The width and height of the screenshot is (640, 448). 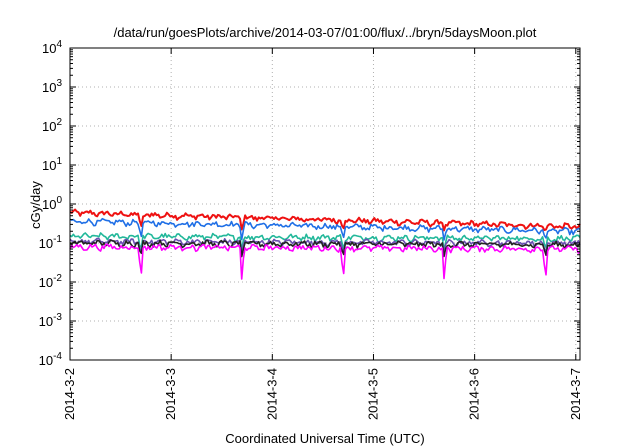 What do you see at coordinates (324, 438) in the screenshot?
I see `x-axis-label: Coordinated Universal Time (UTC)` at bounding box center [324, 438].